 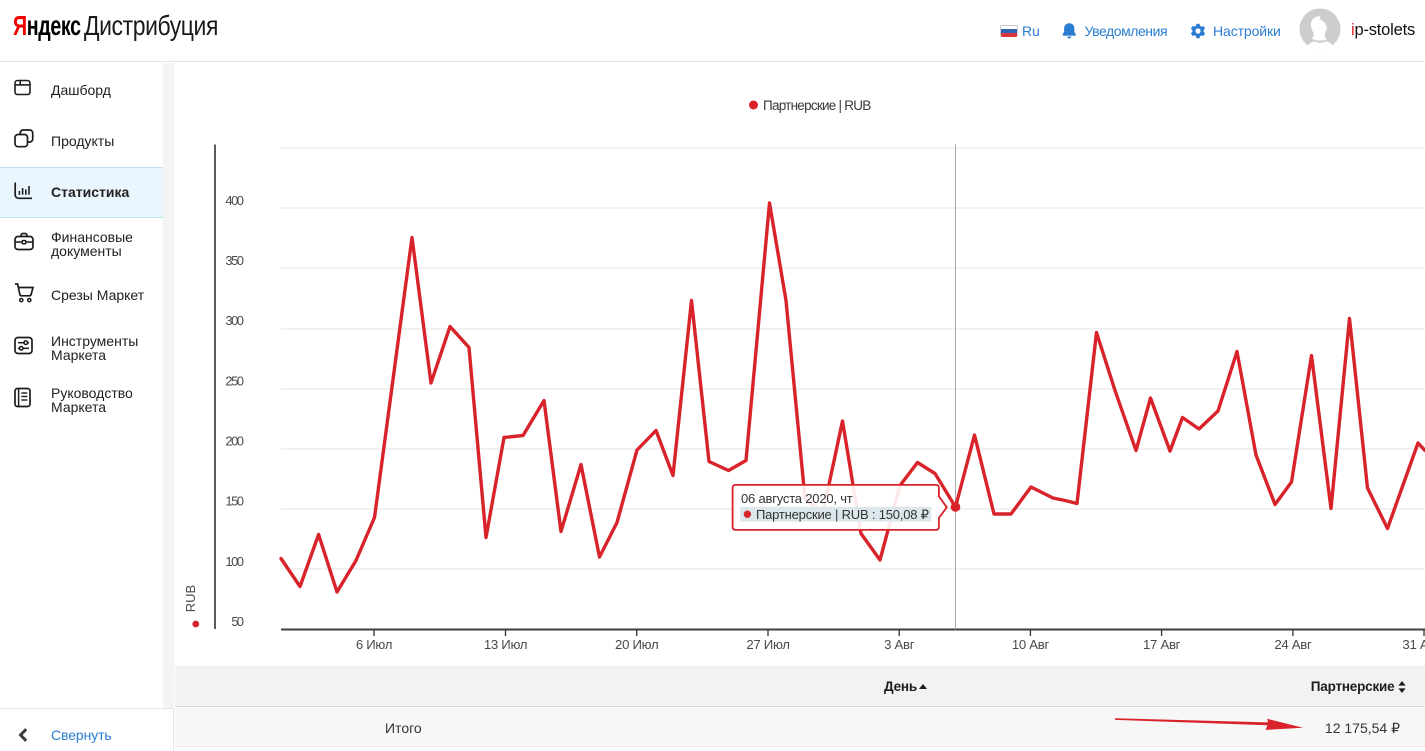 What do you see at coordinates (234, 441) in the screenshot?
I see `svg-text: 200` at bounding box center [234, 441].